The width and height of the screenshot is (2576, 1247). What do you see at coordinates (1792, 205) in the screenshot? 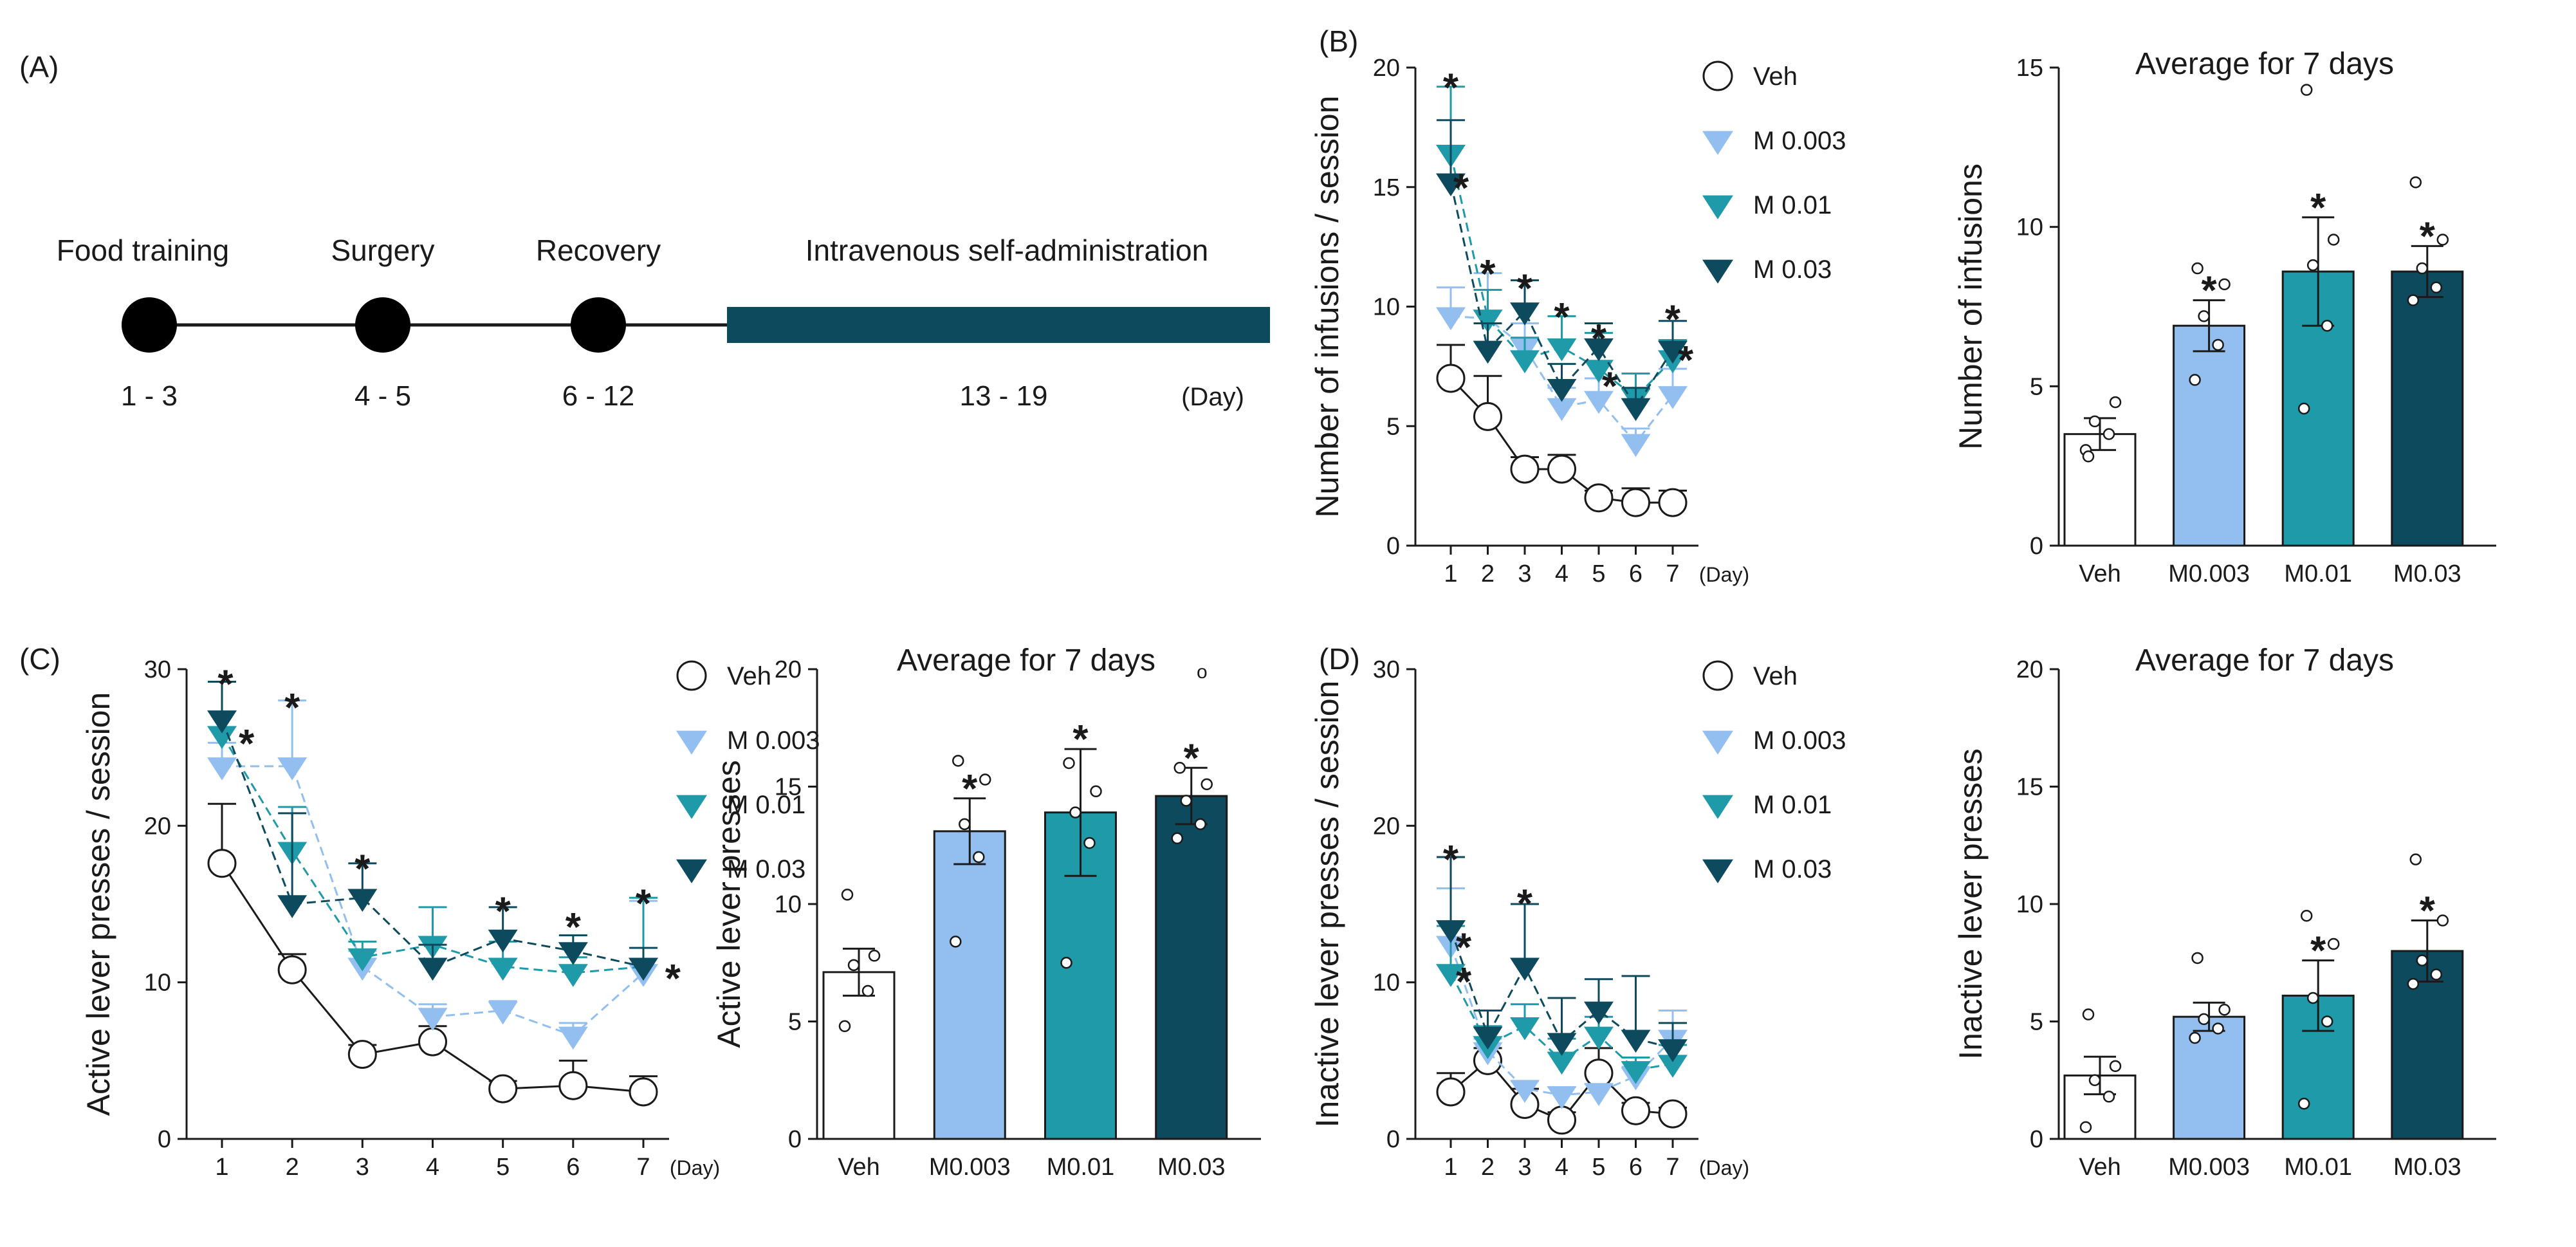
I see `legend-label: M 0.01` at bounding box center [1792, 205].